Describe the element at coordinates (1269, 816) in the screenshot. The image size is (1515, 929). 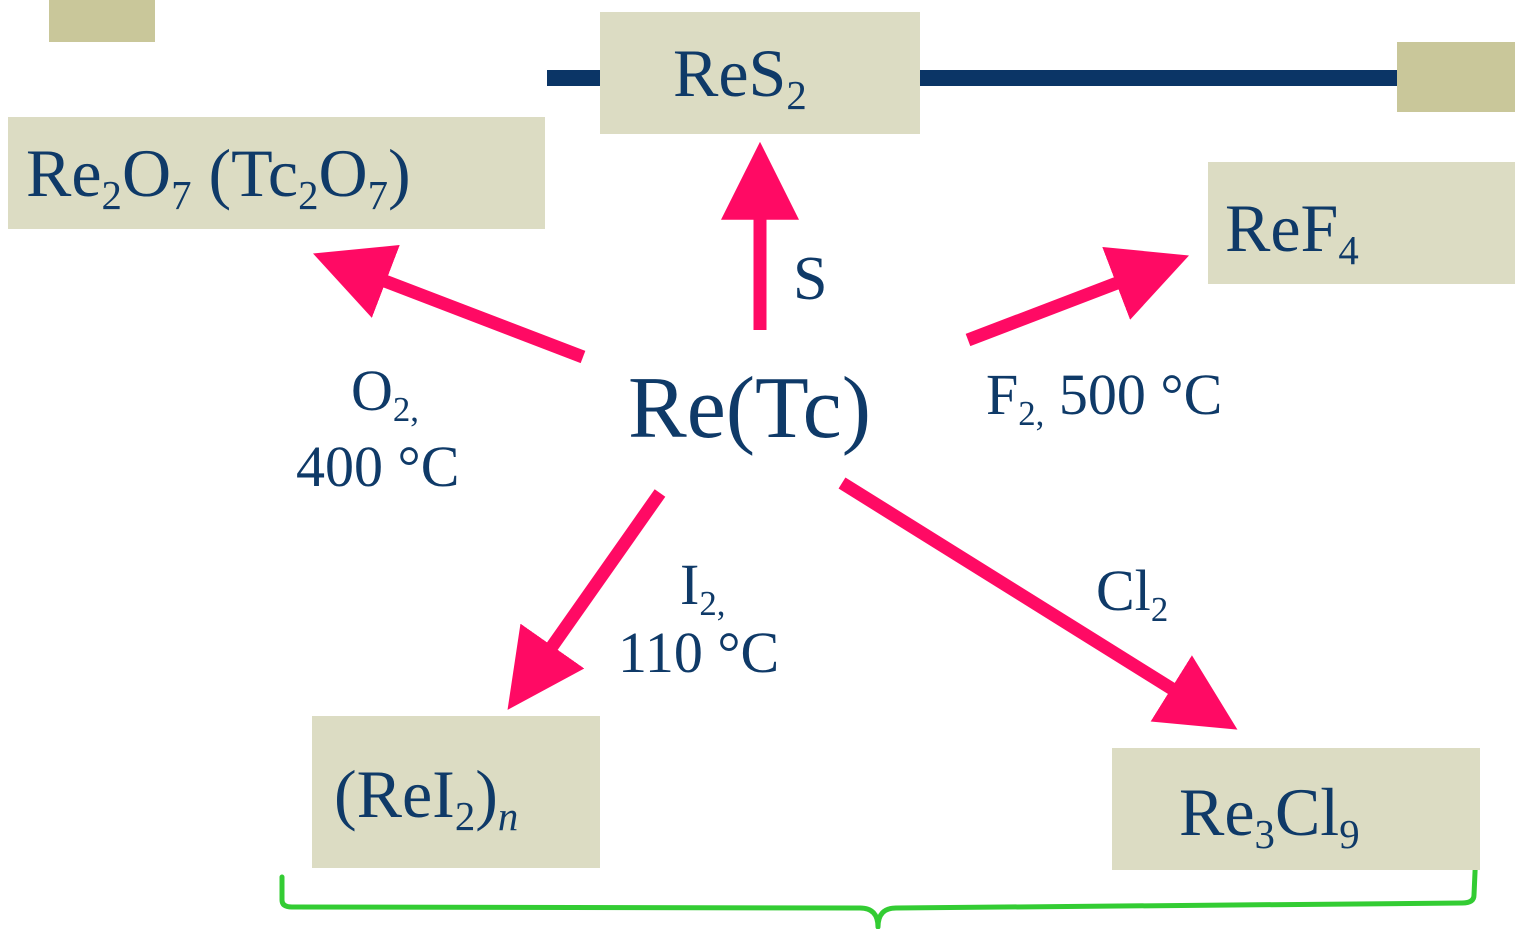
I see `product-re3cl9: Re3Cl9` at that location.